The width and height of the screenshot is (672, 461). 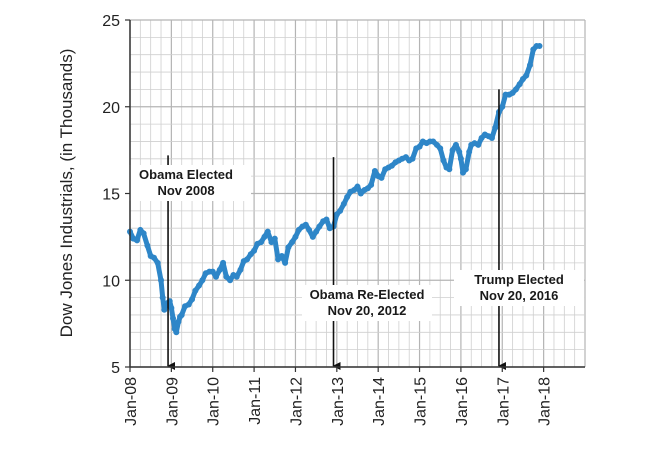 What do you see at coordinates (519, 295) in the screenshot?
I see `annotation-label: Nov 20, 2016` at bounding box center [519, 295].